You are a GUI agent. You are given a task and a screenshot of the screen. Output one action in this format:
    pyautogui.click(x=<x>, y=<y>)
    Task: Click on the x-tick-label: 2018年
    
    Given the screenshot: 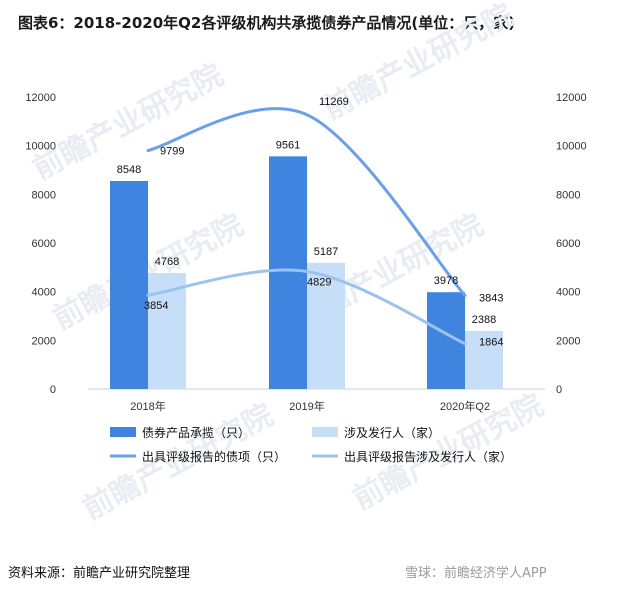 What is the action you would take?
    pyautogui.click(x=147, y=406)
    